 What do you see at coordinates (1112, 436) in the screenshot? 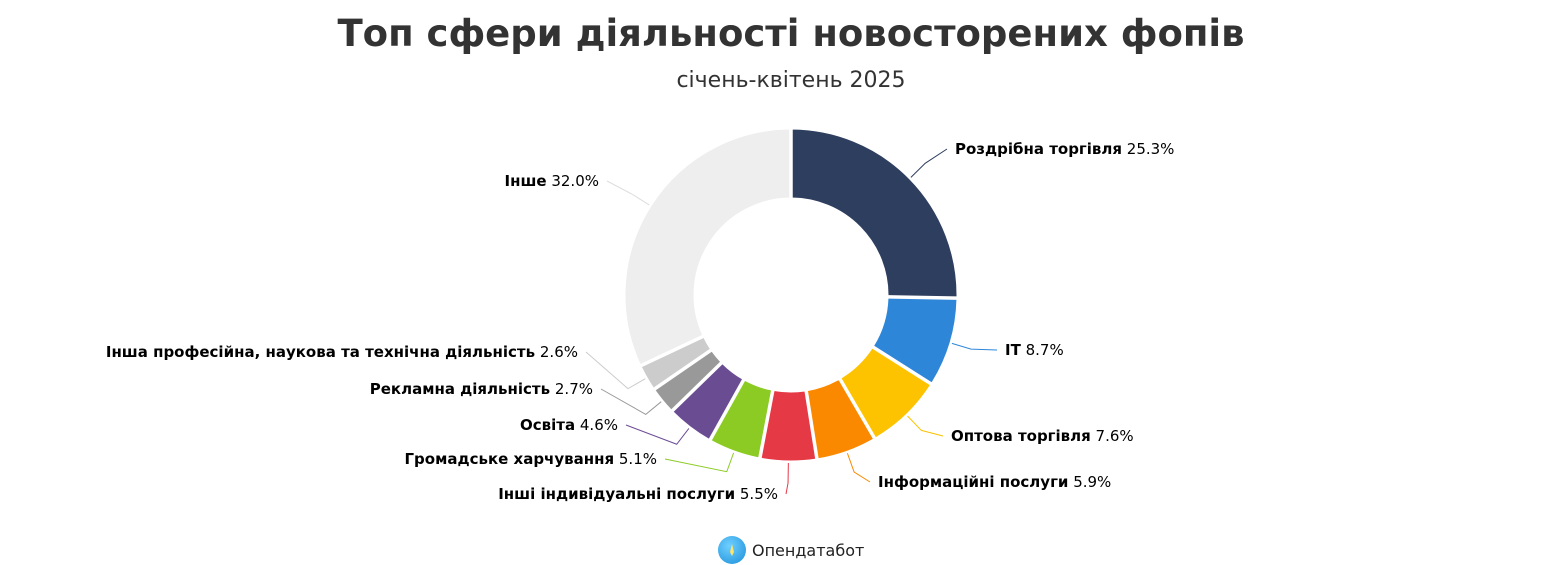
I see `slice-label-value: 7.6%` at bounding box center [1112, 436].